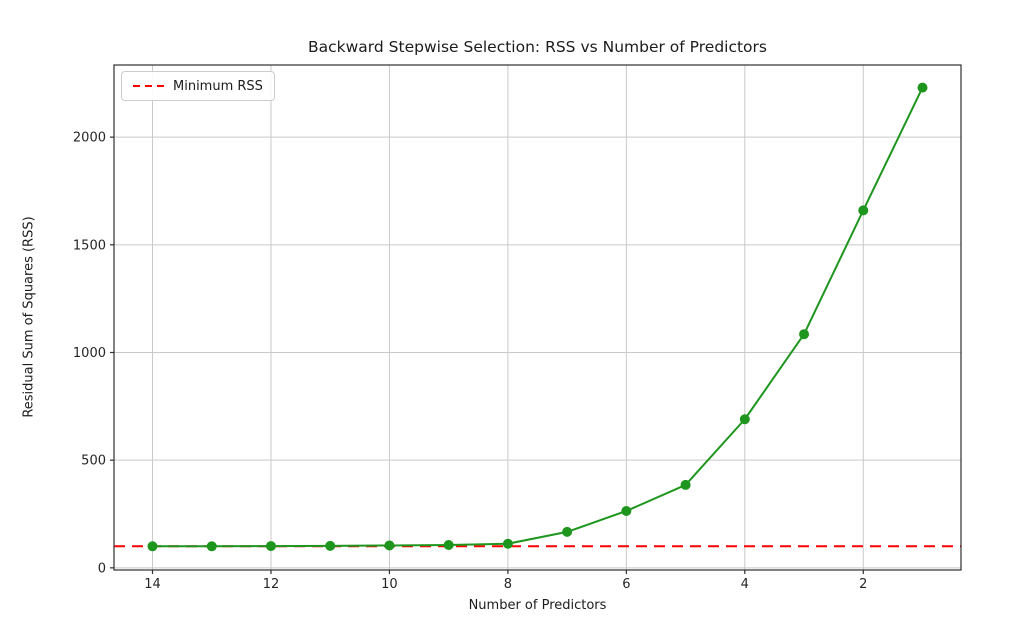  What do you see at coordinates (508, 584) in the screenshot?
I see `x-tick-label: 8` at bounding box center [508, 584].